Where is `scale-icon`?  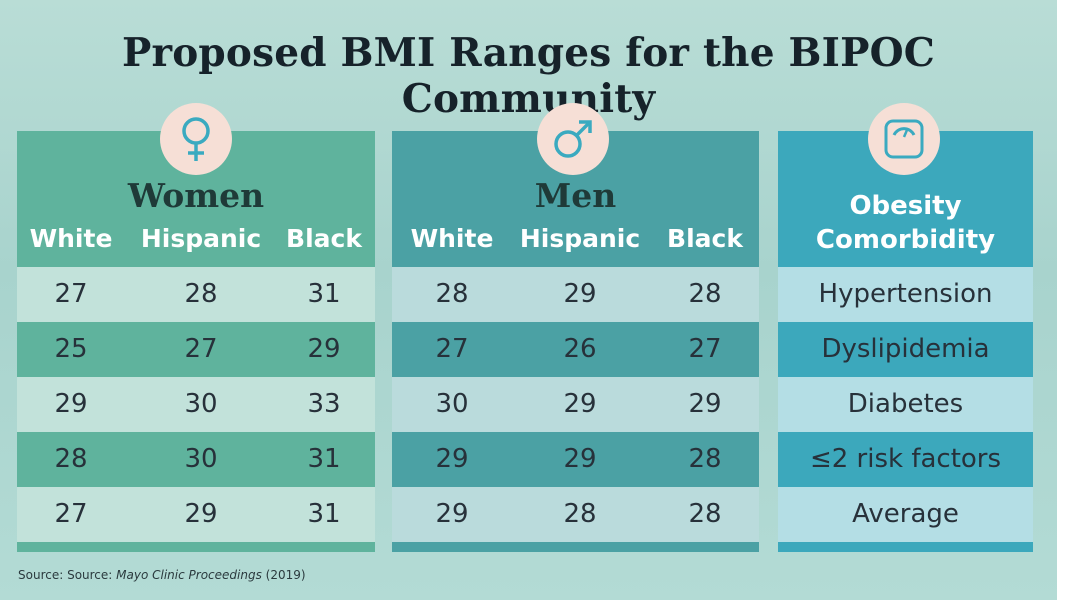 scale-icon is located at coordinates (904, 139).